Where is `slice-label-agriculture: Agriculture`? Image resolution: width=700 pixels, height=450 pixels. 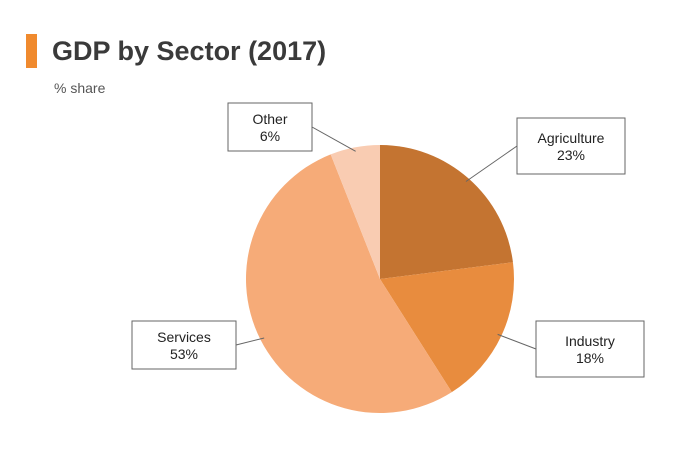 slice-label-agriculture: Agriculture is located at coordinates (571, 138).